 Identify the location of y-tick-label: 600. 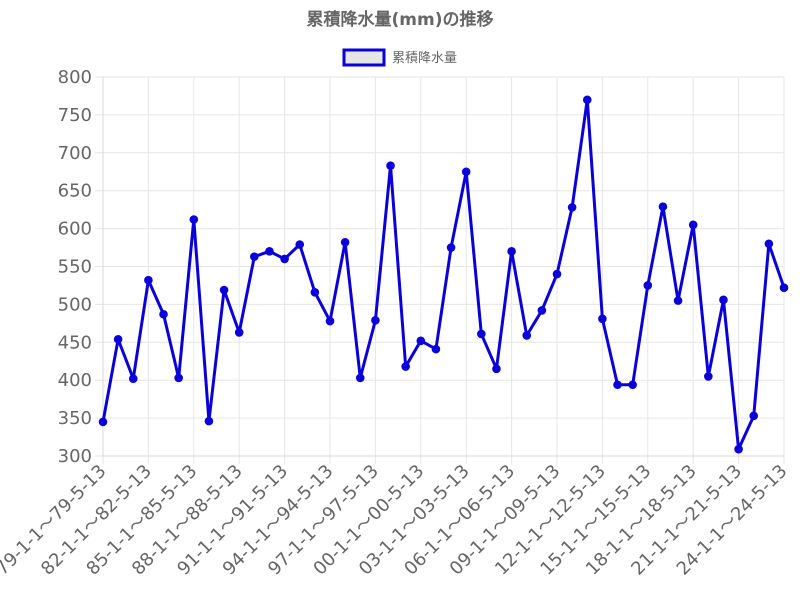
(75, 229).